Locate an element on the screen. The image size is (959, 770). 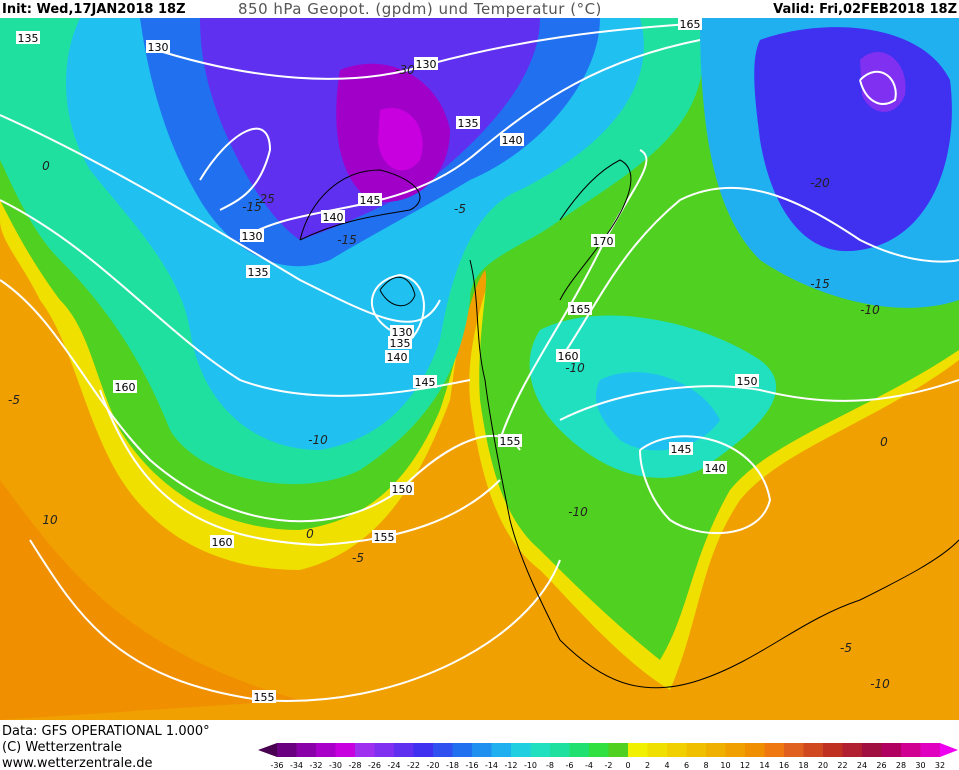
temperature-label: -30 is located at coordinates (405, 70).